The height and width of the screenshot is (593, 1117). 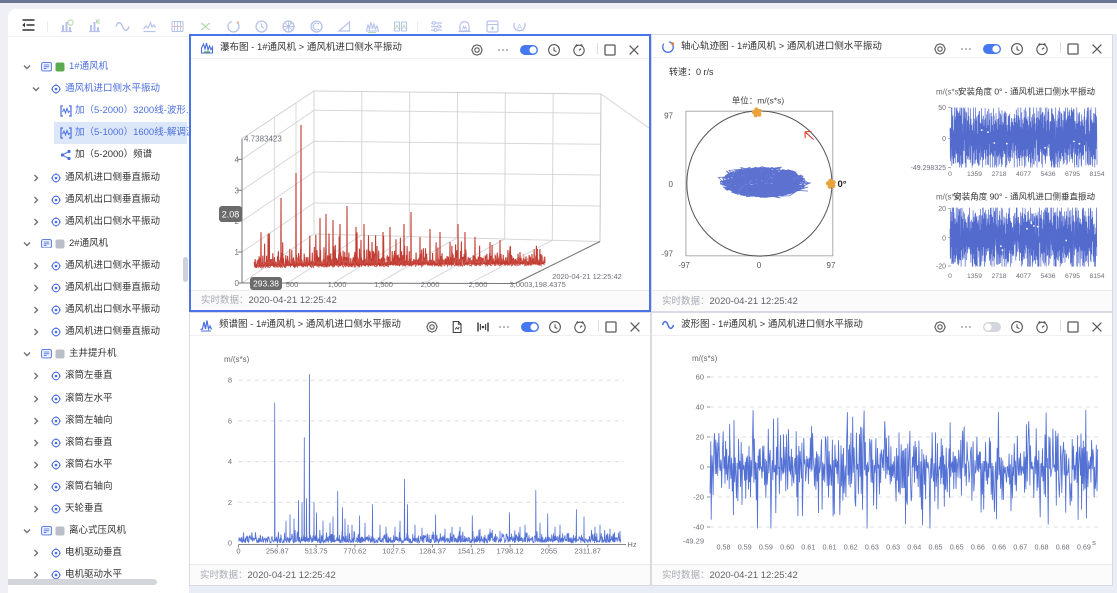 I want to click on svg-text: Hz, so click(x=631, y=544).